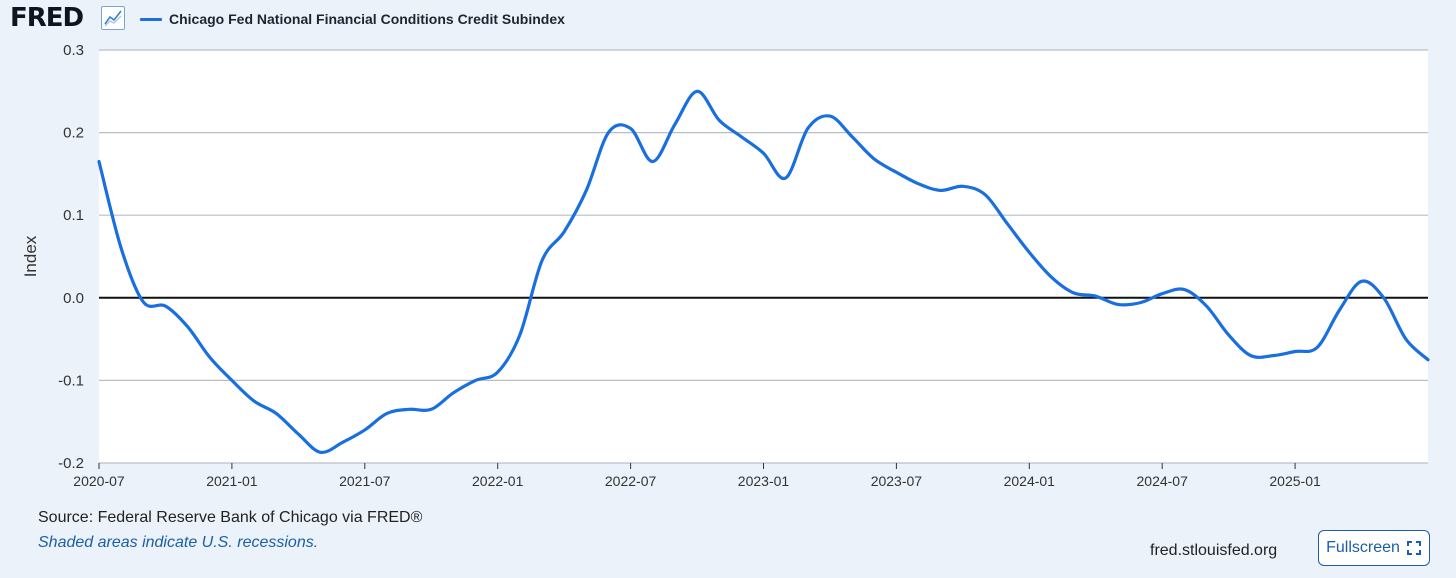 The width and height of the screenshot is (1456, 578). Describe the element at coordinates (73, 50) in the screenshot. I see `y-tick-label: 0.3` at that location.